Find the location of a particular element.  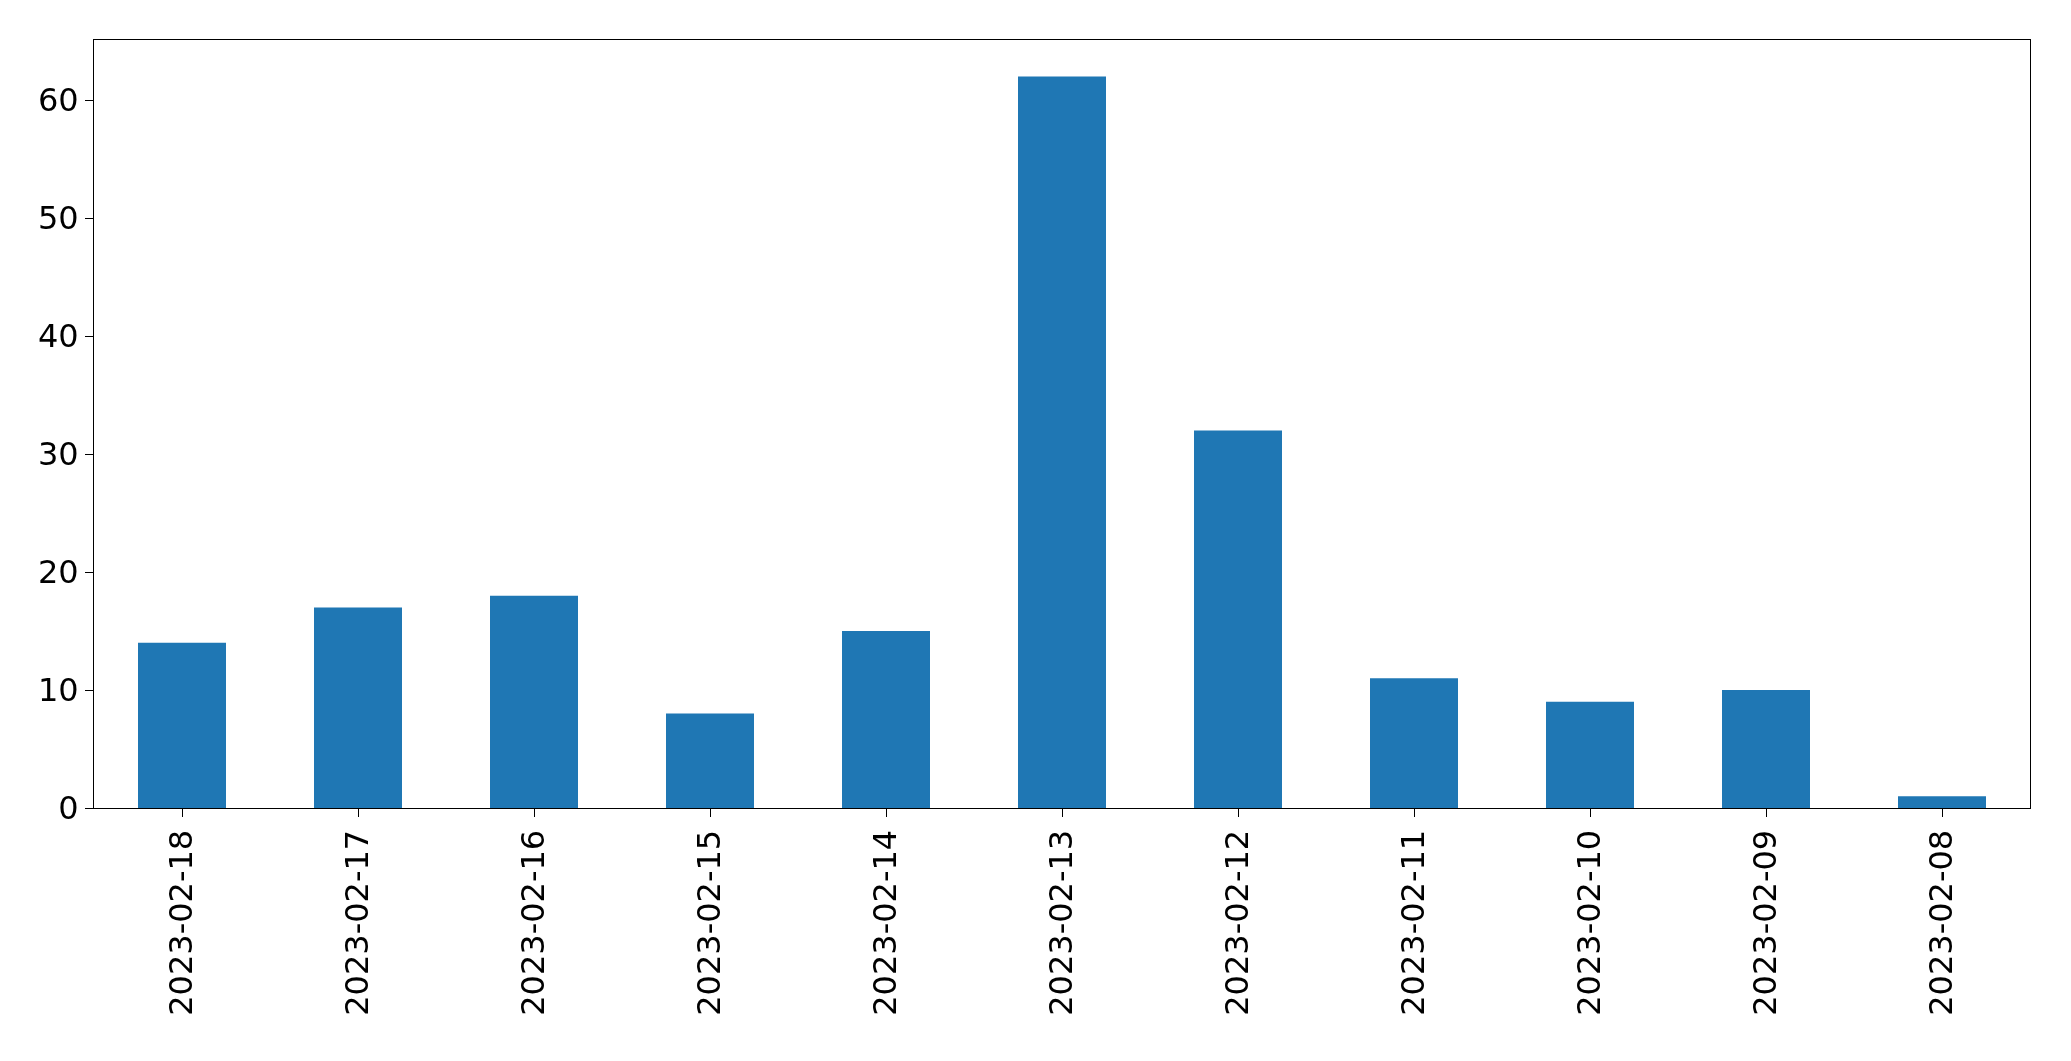

x-tick-label: 2023-02-16 is located at coordinates (533, 922).